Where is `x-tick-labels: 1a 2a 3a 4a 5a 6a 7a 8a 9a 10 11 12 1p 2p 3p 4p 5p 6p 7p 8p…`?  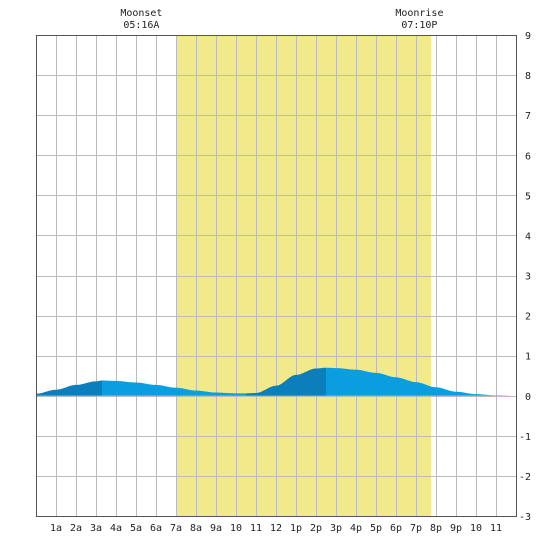 x-tick-labels: 1a 2a 3a 4a 5a 6a 7a 8a 9a 10 11 12 1p 2p 3p 4p 5p 6p 7p 8p… is located at coordinates (276, 528).